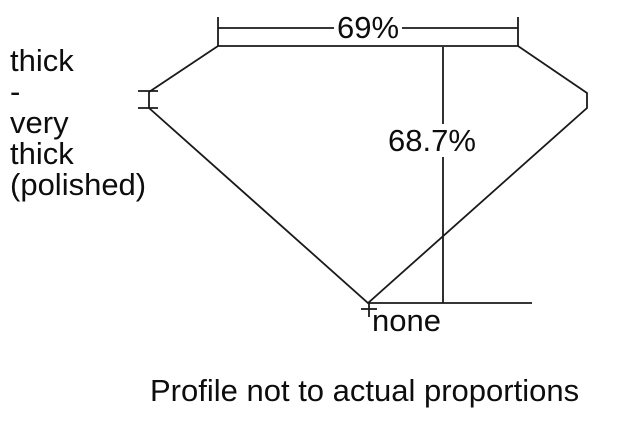  Describe the element at coordinates (78, 184) in the screenshot. I see `girdle-label-line: (polished)` at that location.